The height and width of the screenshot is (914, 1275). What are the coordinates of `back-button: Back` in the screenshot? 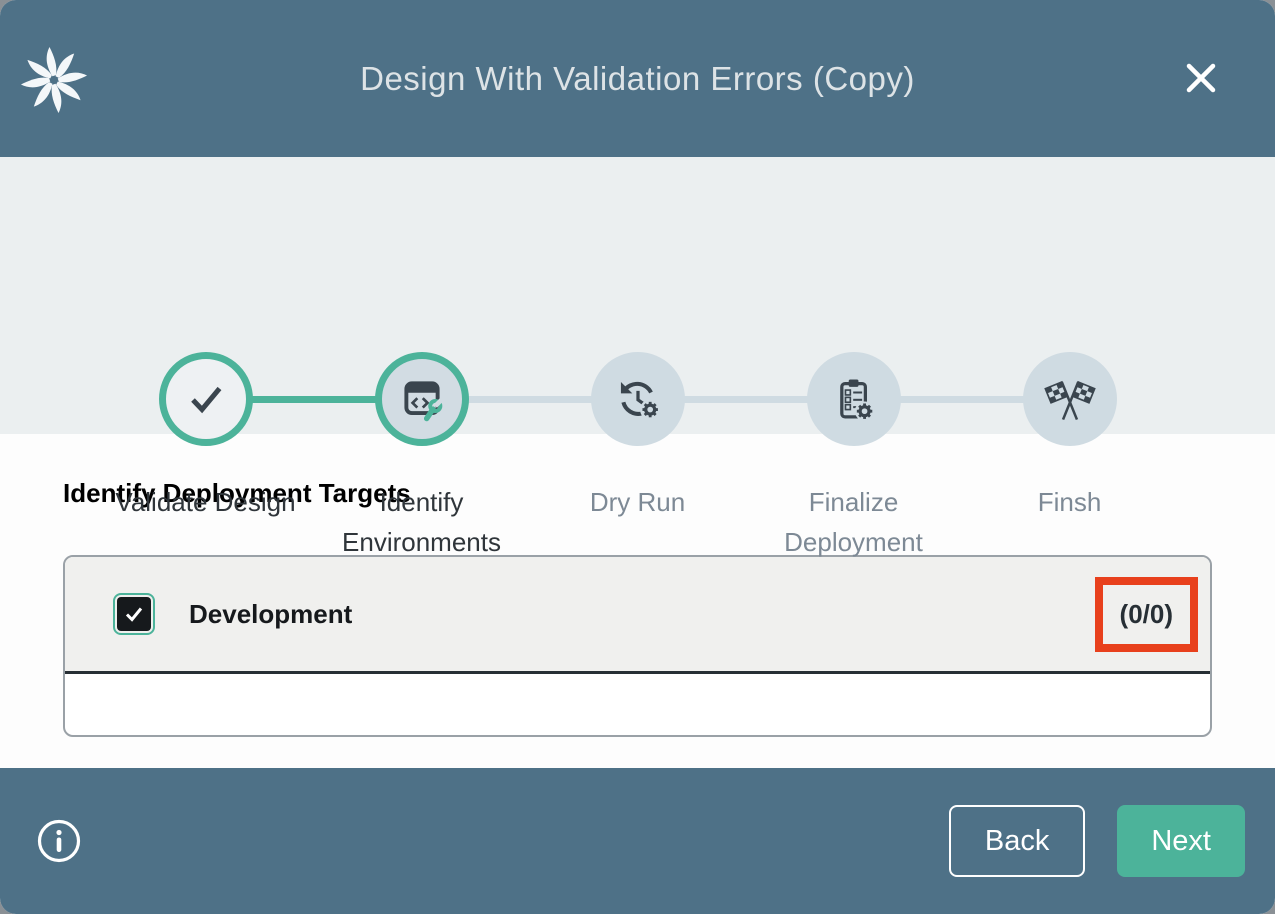 It's located at (1017, 841).